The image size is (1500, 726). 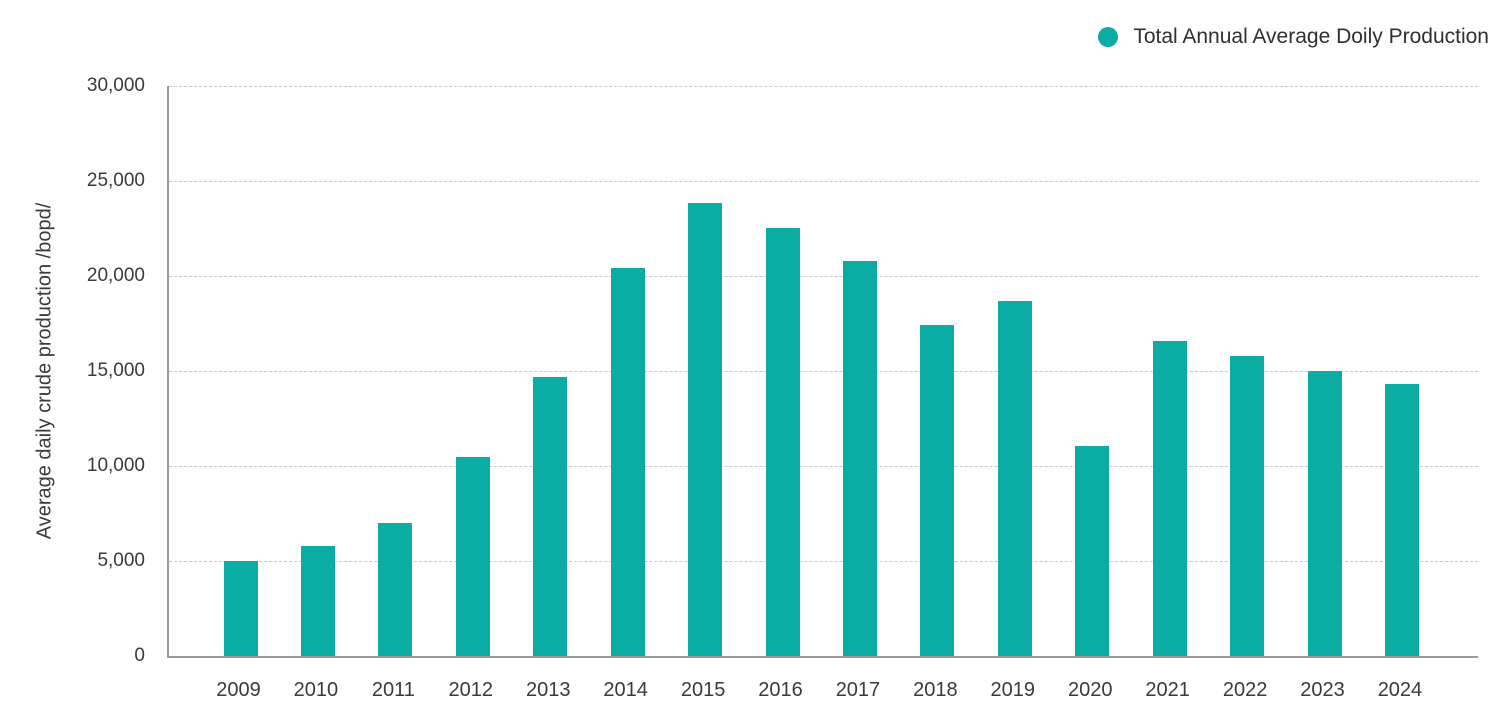 What do you see at coordinates (44, 371) in the screenshot?
I see `y-axis-title: Average daily crude production /bopd/` at bounding box center [44, 371].